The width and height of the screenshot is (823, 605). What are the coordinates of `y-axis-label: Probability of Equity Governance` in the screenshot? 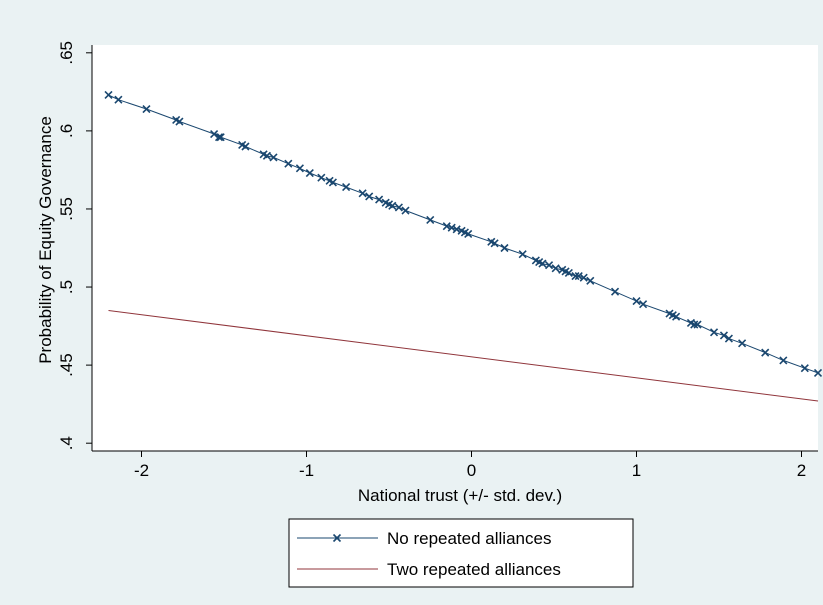 It's located at (45, 240).